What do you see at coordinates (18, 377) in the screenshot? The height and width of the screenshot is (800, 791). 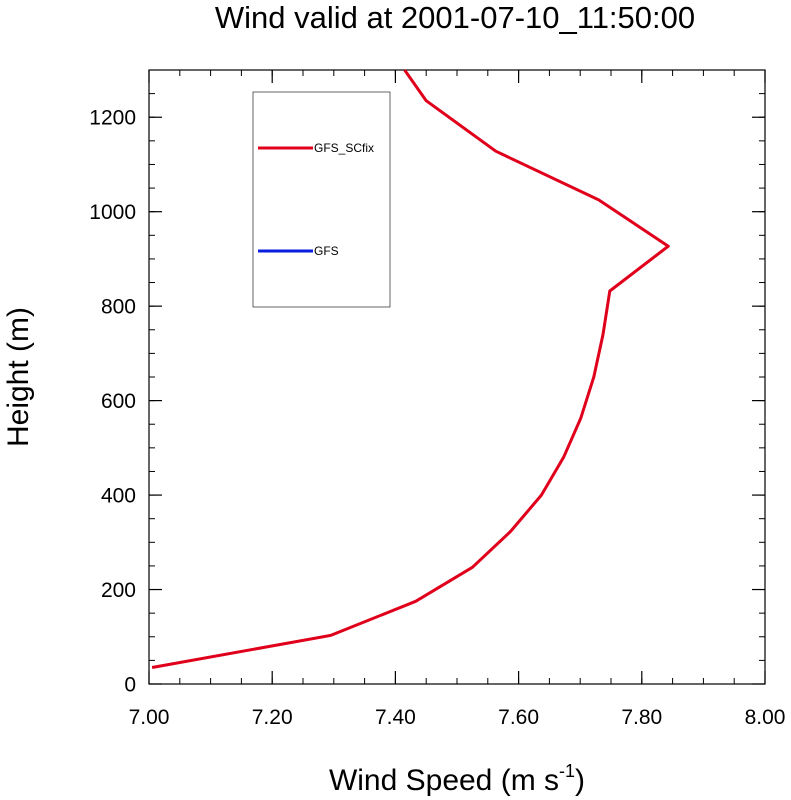 I see `y-axis-label: Height (m)` at bounding box center [18, 377].